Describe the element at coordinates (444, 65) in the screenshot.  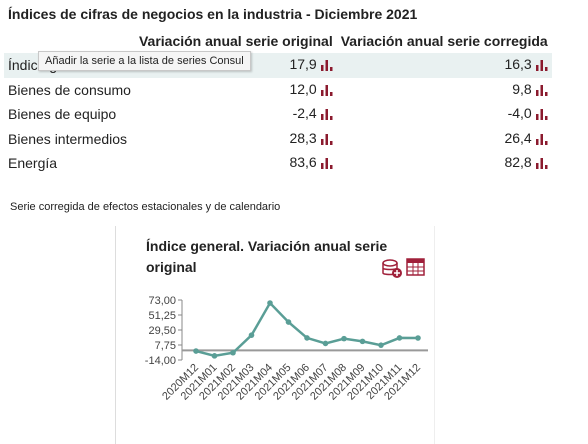
I see `value-cell: 16,3` at that location.